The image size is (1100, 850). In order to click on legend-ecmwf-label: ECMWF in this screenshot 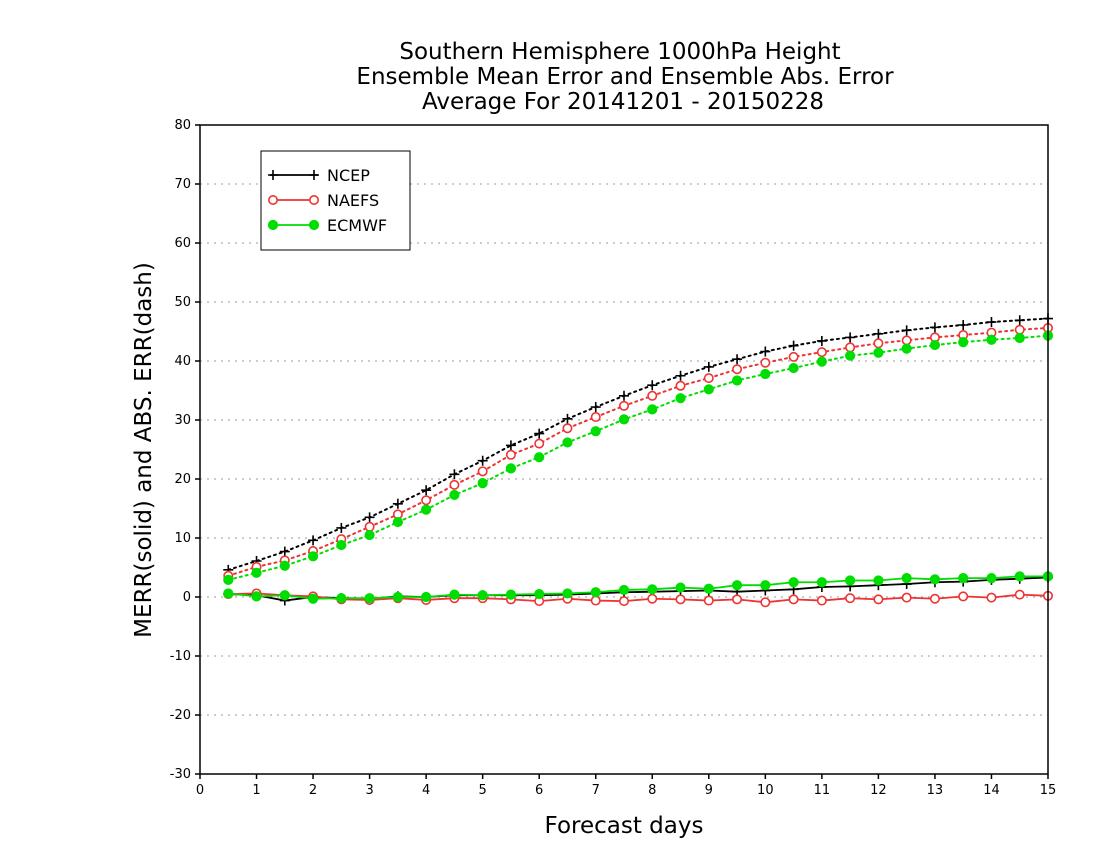, I will do `click(357, 225)`.